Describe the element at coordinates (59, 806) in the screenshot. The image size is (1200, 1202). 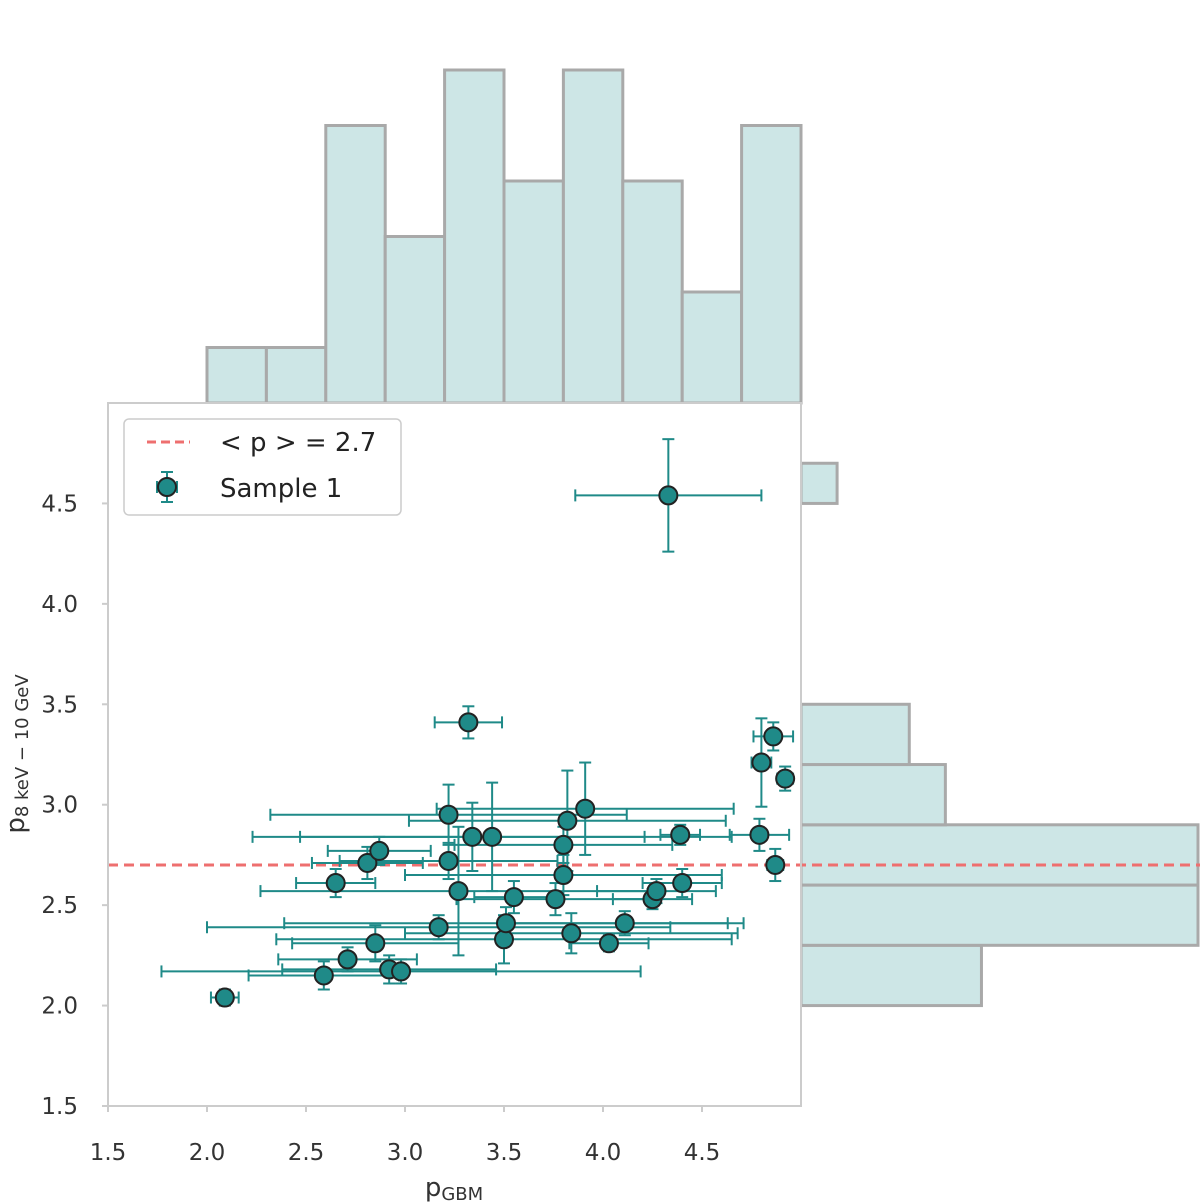
I see `y-tick-label: 3.0` at that location.